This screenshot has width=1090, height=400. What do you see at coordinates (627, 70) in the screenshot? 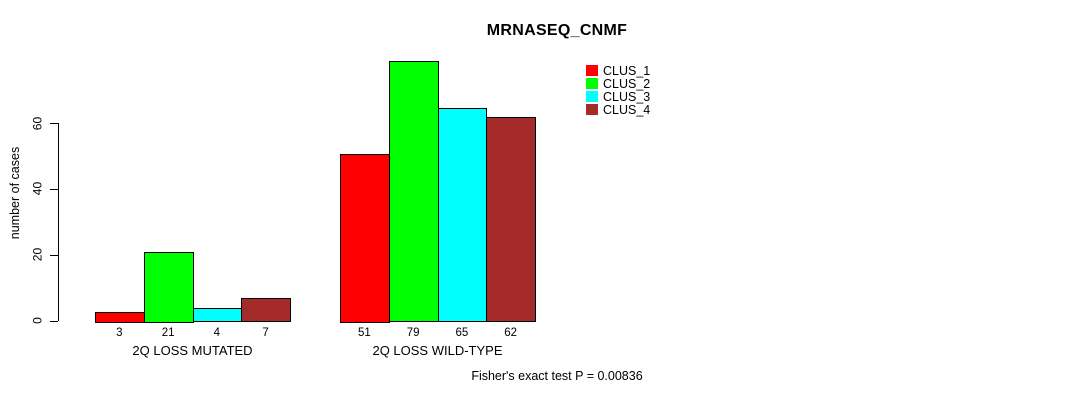
I see `legend-label: CLUS_1` at bounding box center [627, 70].